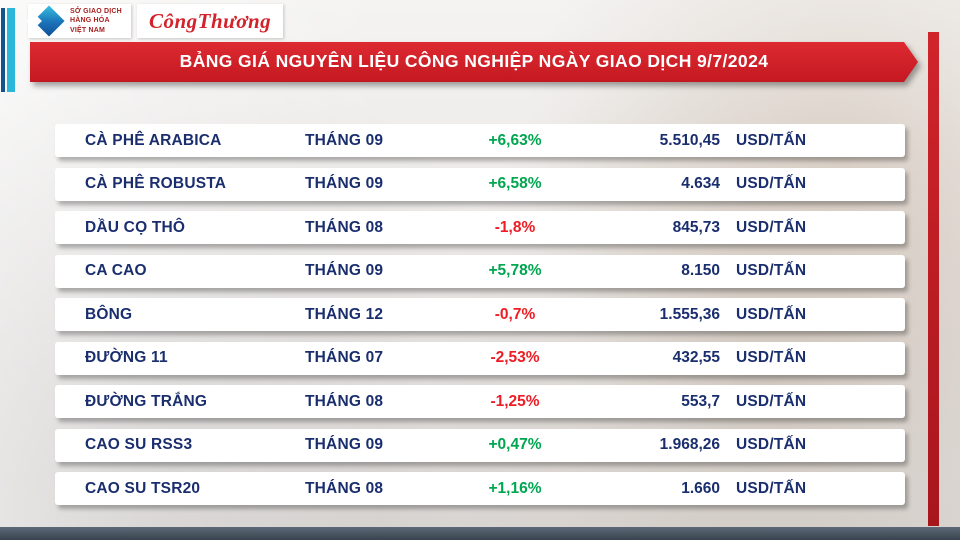 The height and width of the screenshot is (540, 960). Describe the element at coordinates (146, 401) in the screenshot. I see `commodity-name: ĐƯỜNG TRẮNG` at that location.